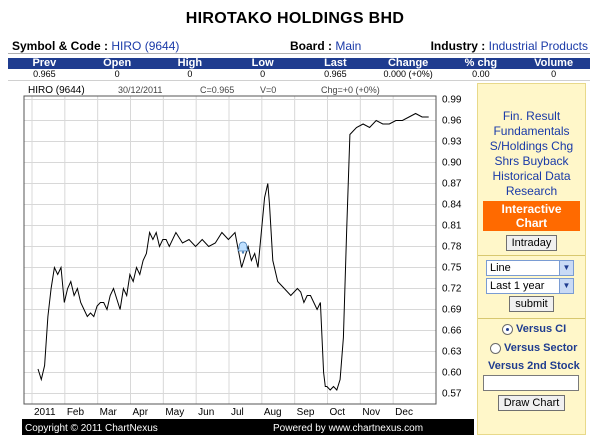  I want to click on chart-info-symbol: HIRO (9644), so click(56, 90).